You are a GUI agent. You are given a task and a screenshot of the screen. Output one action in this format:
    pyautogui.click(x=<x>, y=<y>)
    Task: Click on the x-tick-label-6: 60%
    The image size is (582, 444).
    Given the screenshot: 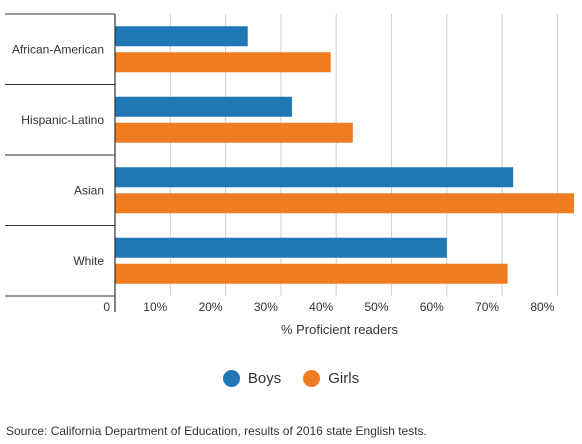 What is the action you would take?
    pyautogui.click(x=432, y=307)
    